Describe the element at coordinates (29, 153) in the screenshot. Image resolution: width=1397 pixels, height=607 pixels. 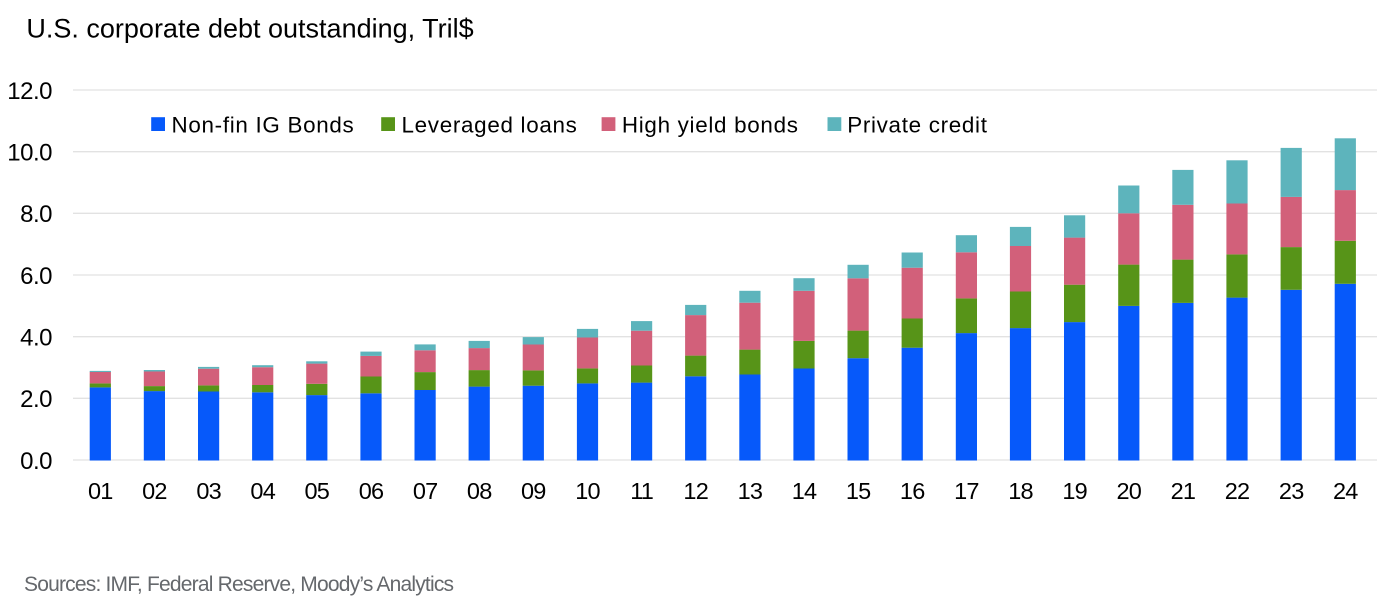
I see `svg-text: 10.0` at that location.